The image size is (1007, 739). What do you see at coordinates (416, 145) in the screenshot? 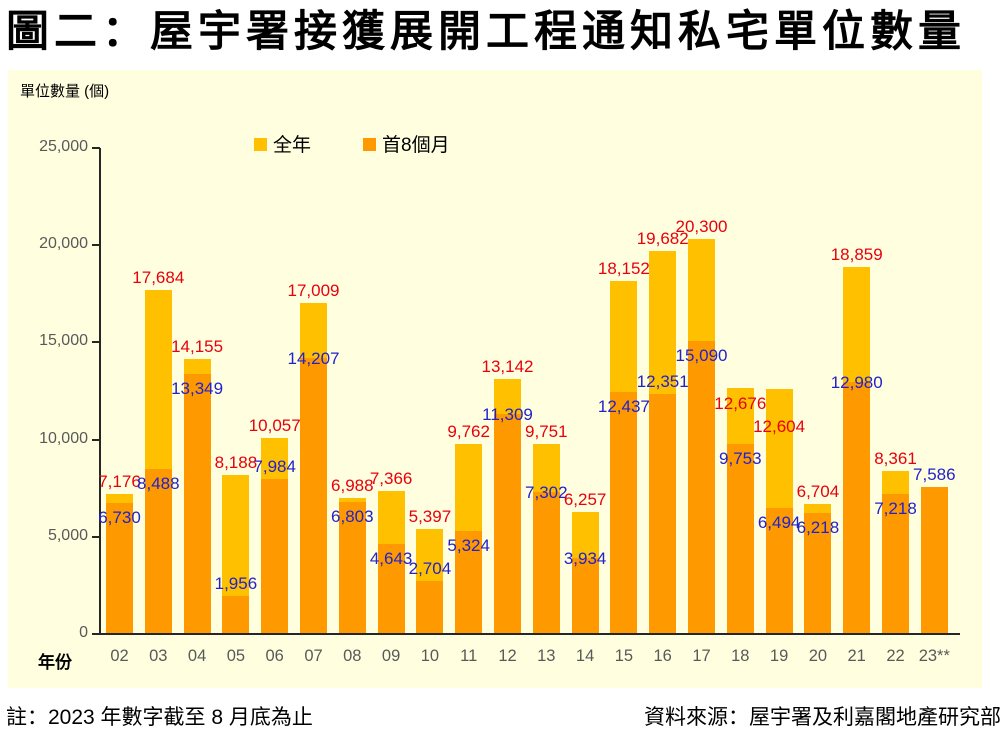
I see `legend-label-first-8-months: 首8個月` at bounding box center [416, 145].